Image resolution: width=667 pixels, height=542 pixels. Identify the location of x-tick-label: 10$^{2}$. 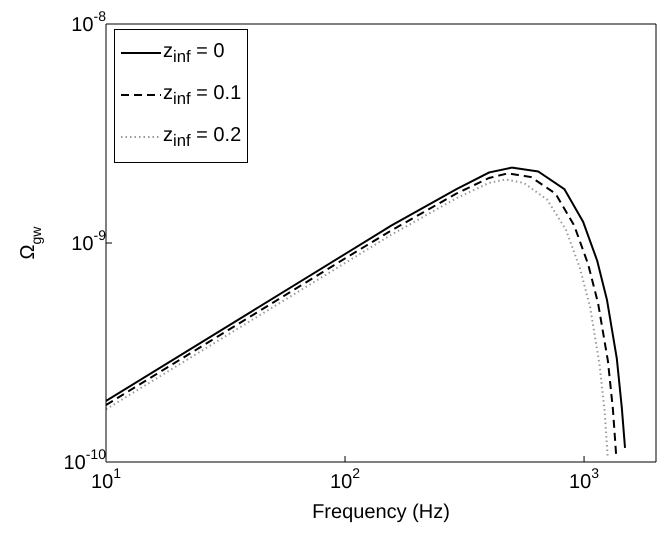
(345, 479).